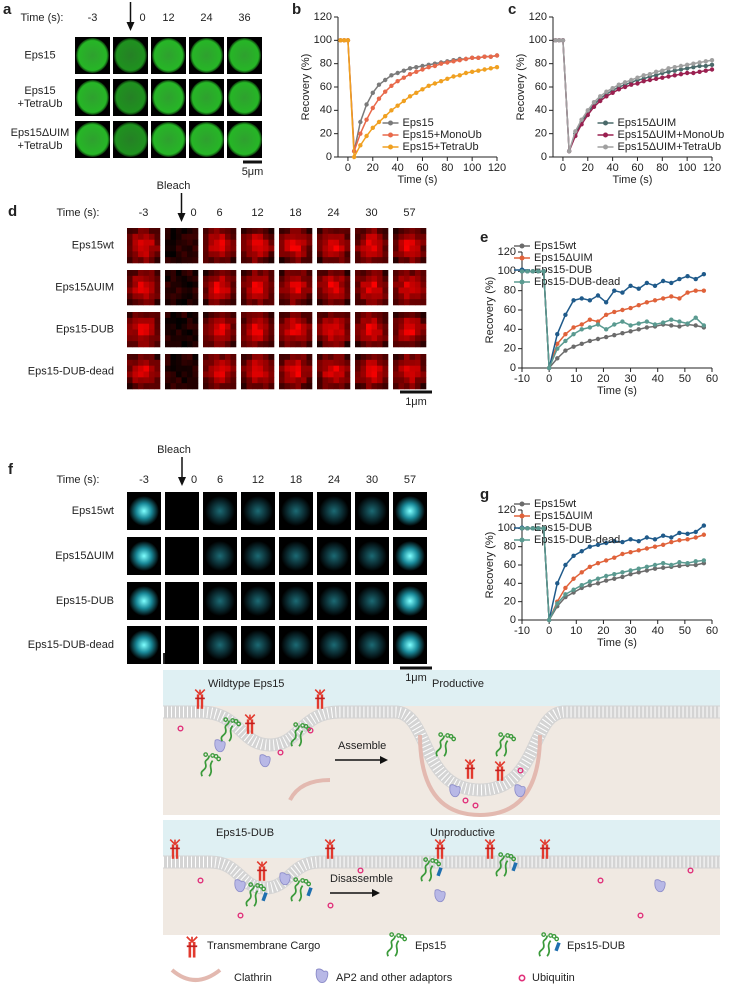 This screenshot has width=738, height=993. What do you see at coordinates (687, 168) in the screenshot?
I see `x-tick-label: 100` at bounding box center [687, 168].